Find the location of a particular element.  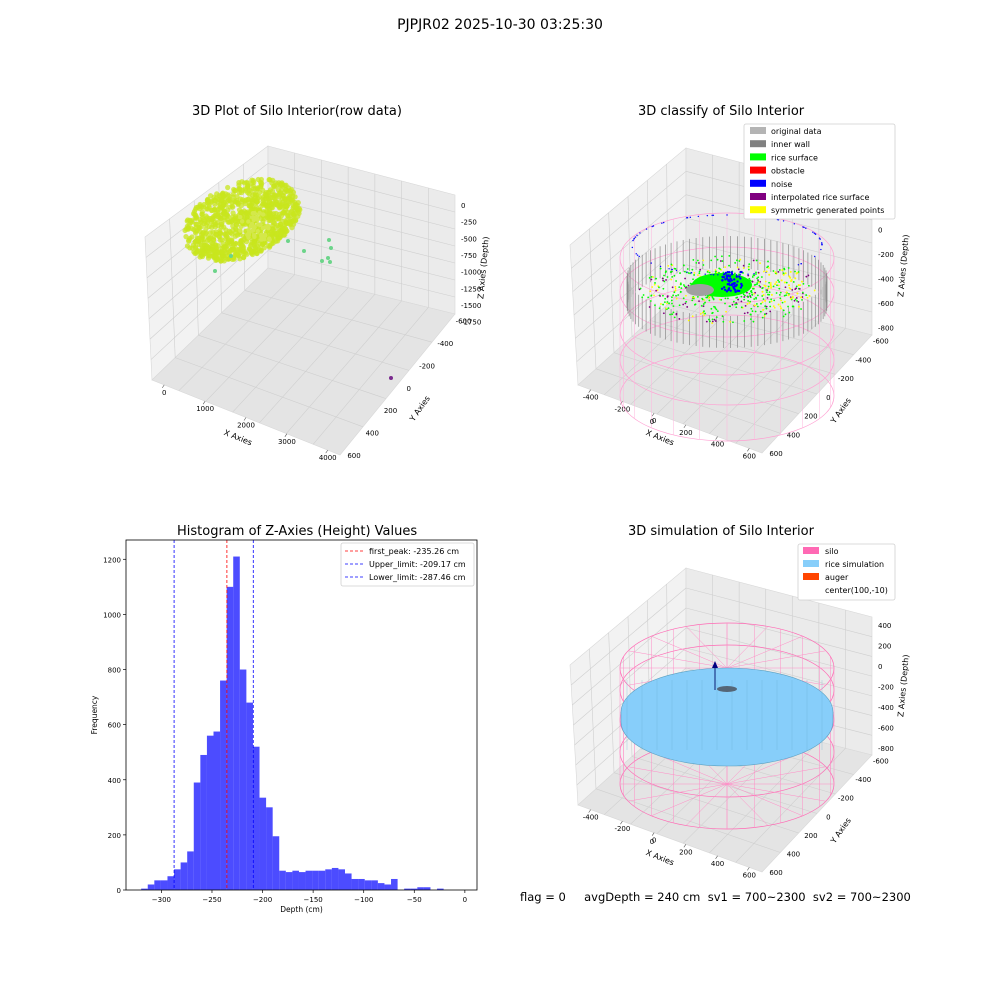

z-axis-label: Z Axies (Depth) is located at coordinates (903, 265).